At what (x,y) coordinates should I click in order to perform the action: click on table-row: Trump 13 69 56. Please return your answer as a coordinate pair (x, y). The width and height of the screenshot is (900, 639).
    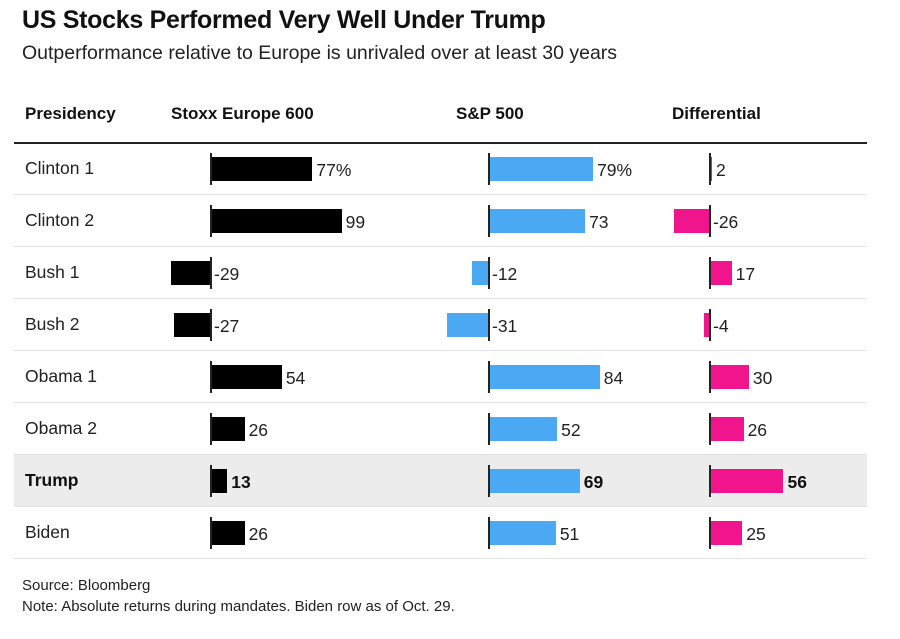
    Looking at the image, I should click on (440, 481).